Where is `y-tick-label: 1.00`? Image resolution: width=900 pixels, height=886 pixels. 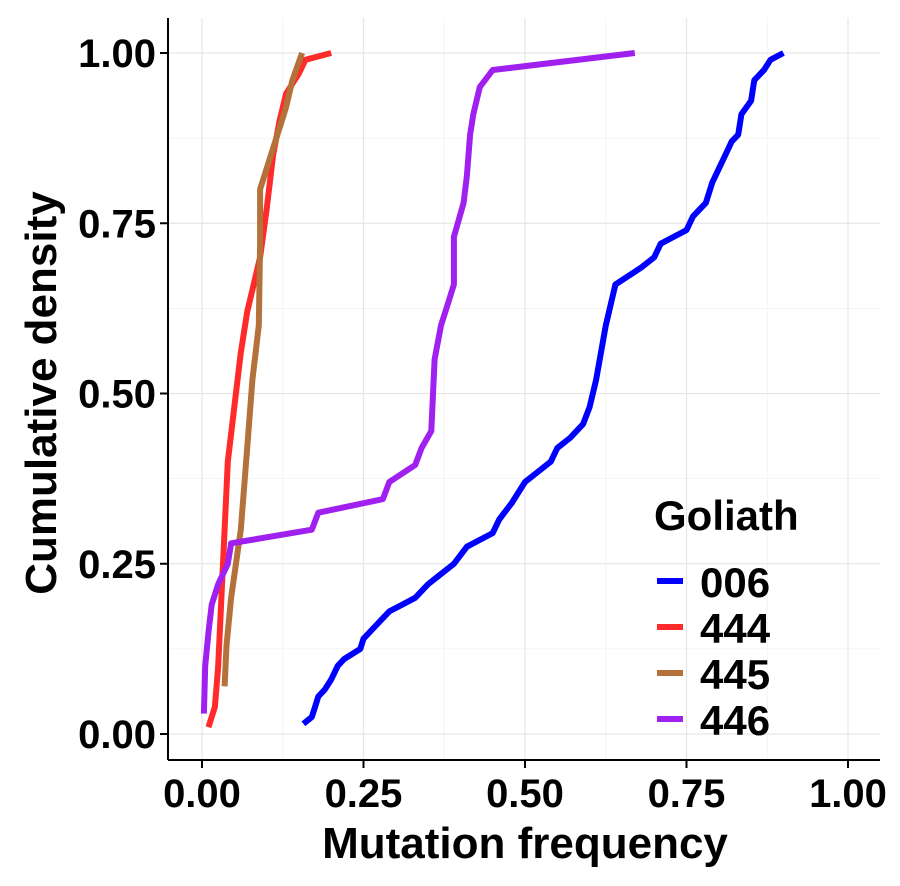 y-tick-label: 1.00 is located at coordinates (117, 54).